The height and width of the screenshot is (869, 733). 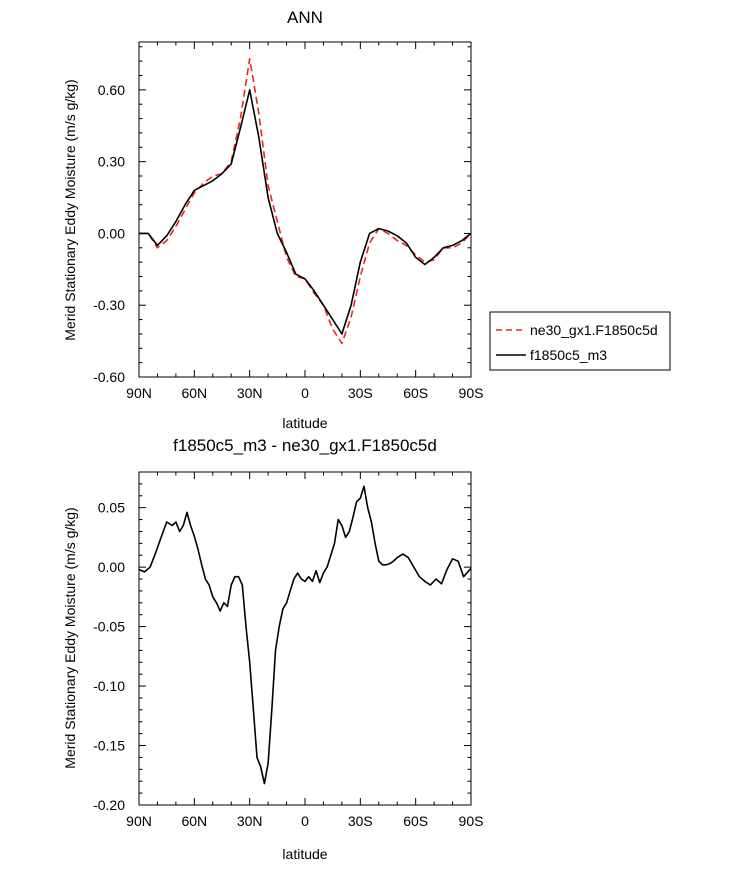 I want to click on legend-label-f1850: f1850c5_m3, so click(x=568, y=355).